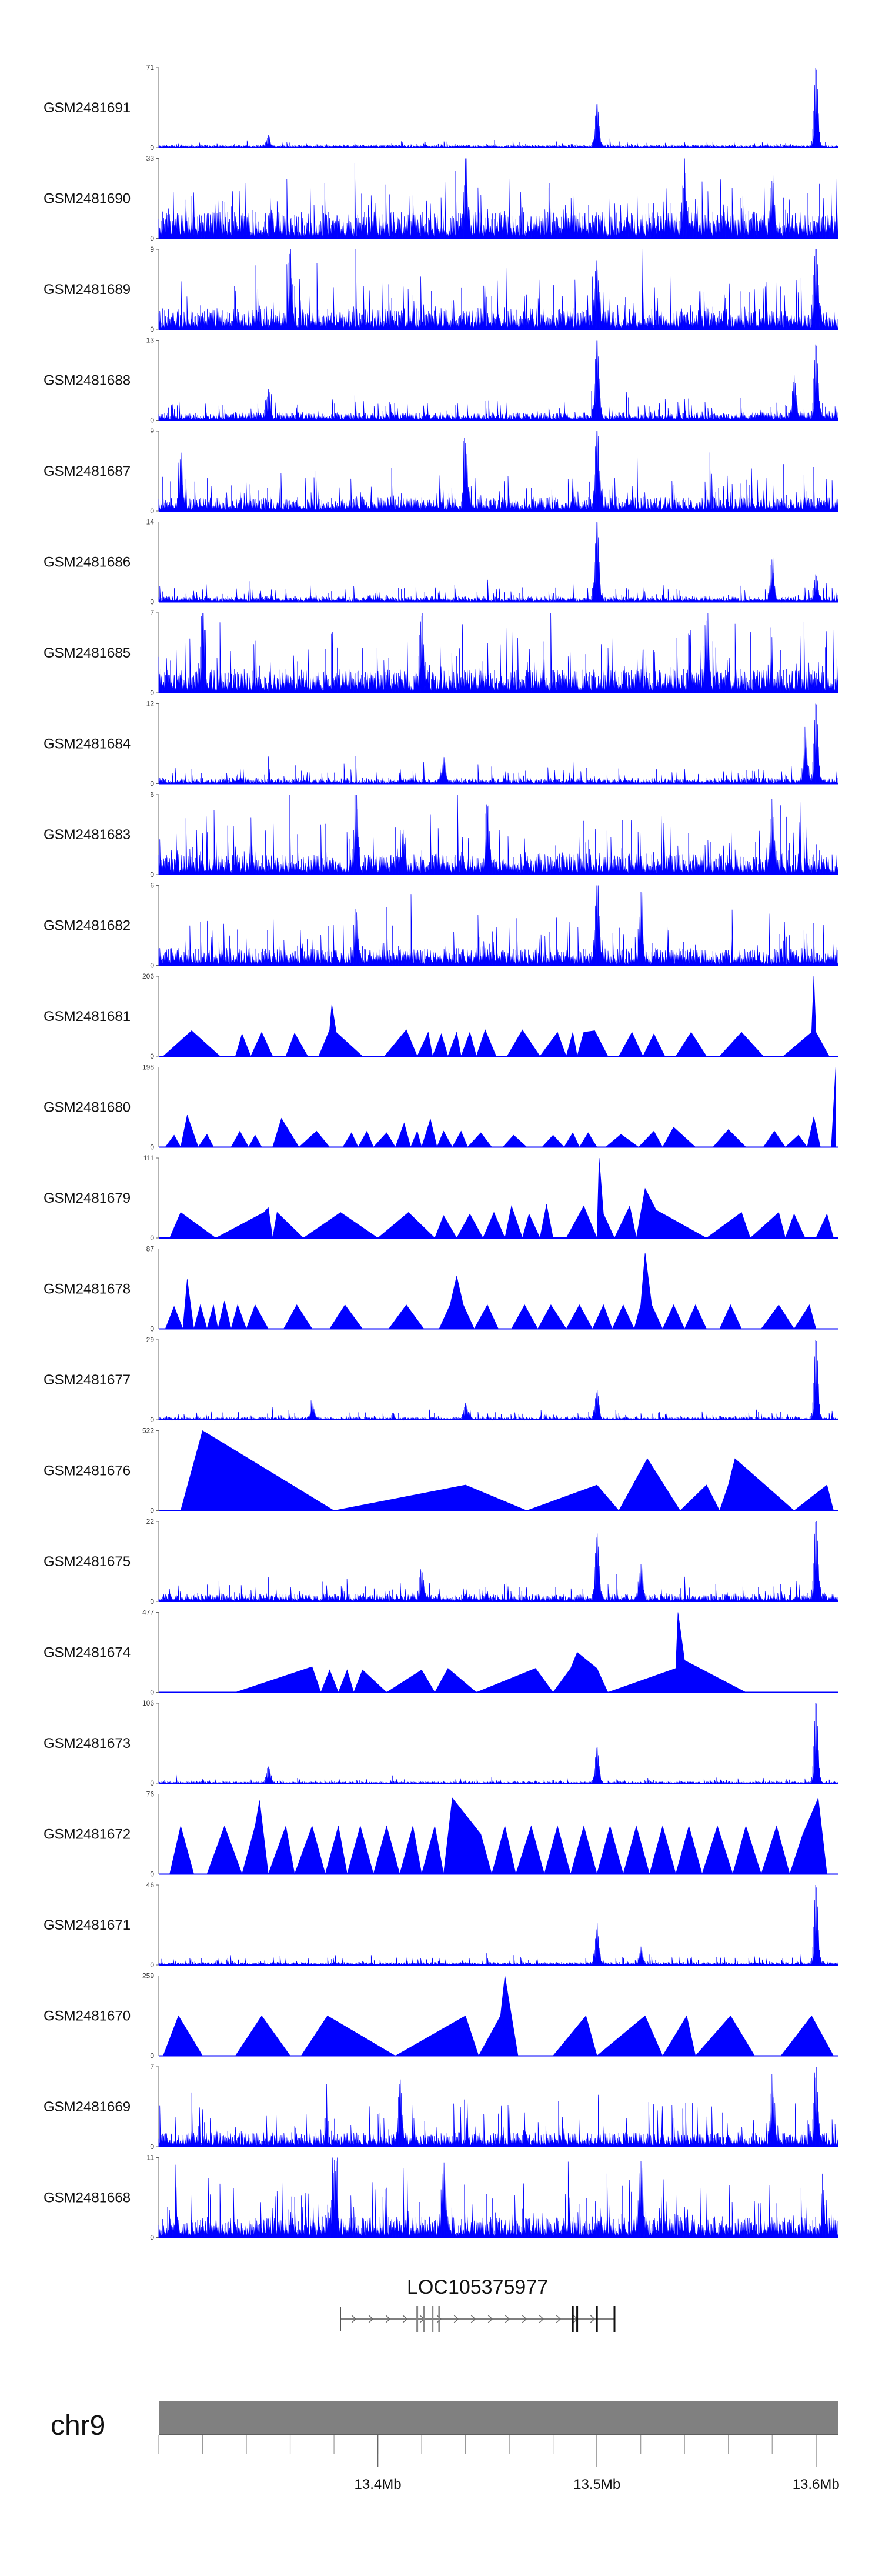  Describe the element at coordinates (87, 562) in the screenshot. I see `track-label: GSM2481686` at that location.